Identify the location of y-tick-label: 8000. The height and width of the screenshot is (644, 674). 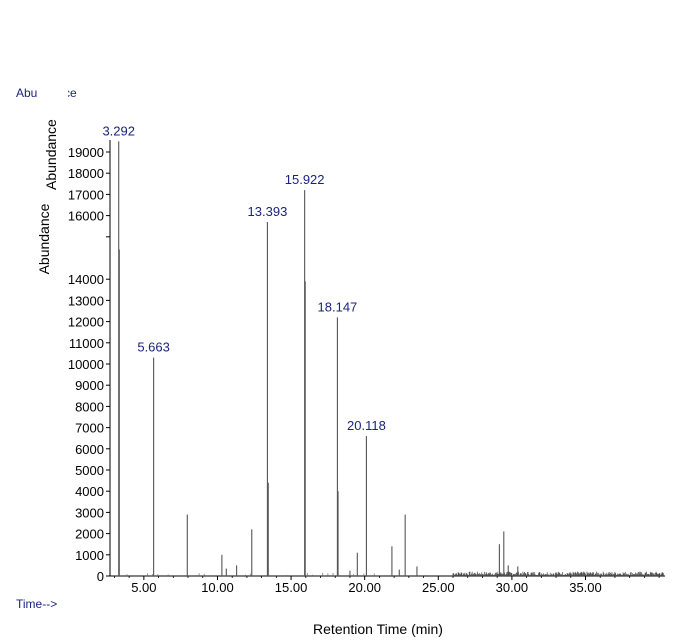
(89, 406).